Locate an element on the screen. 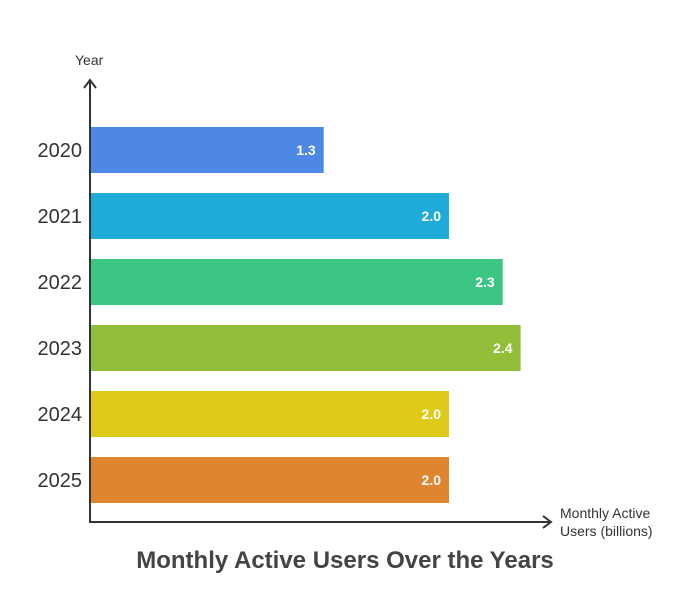 The image size is (690, 616). y-tick-labels: 2020 2021 2022 2023 2024 2025 is located at coordinates (60, 316).